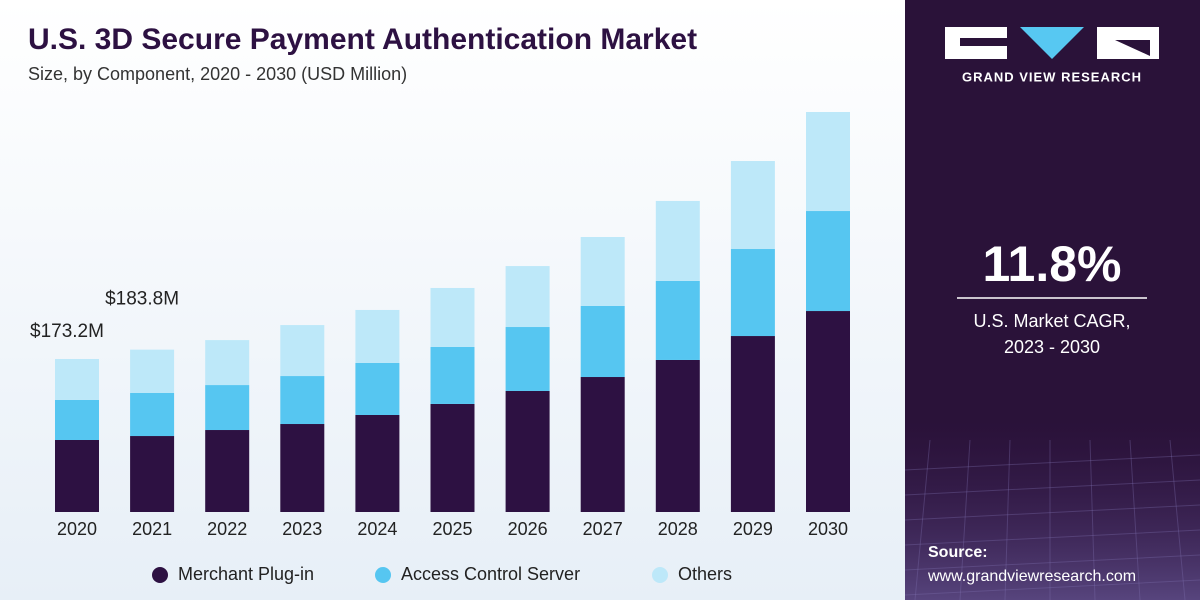 This screenshot has height=600, width=1200. Describe the element at coordinates (152, 529) in the screenshot. I see `x-tick-label: 2021` at that location.